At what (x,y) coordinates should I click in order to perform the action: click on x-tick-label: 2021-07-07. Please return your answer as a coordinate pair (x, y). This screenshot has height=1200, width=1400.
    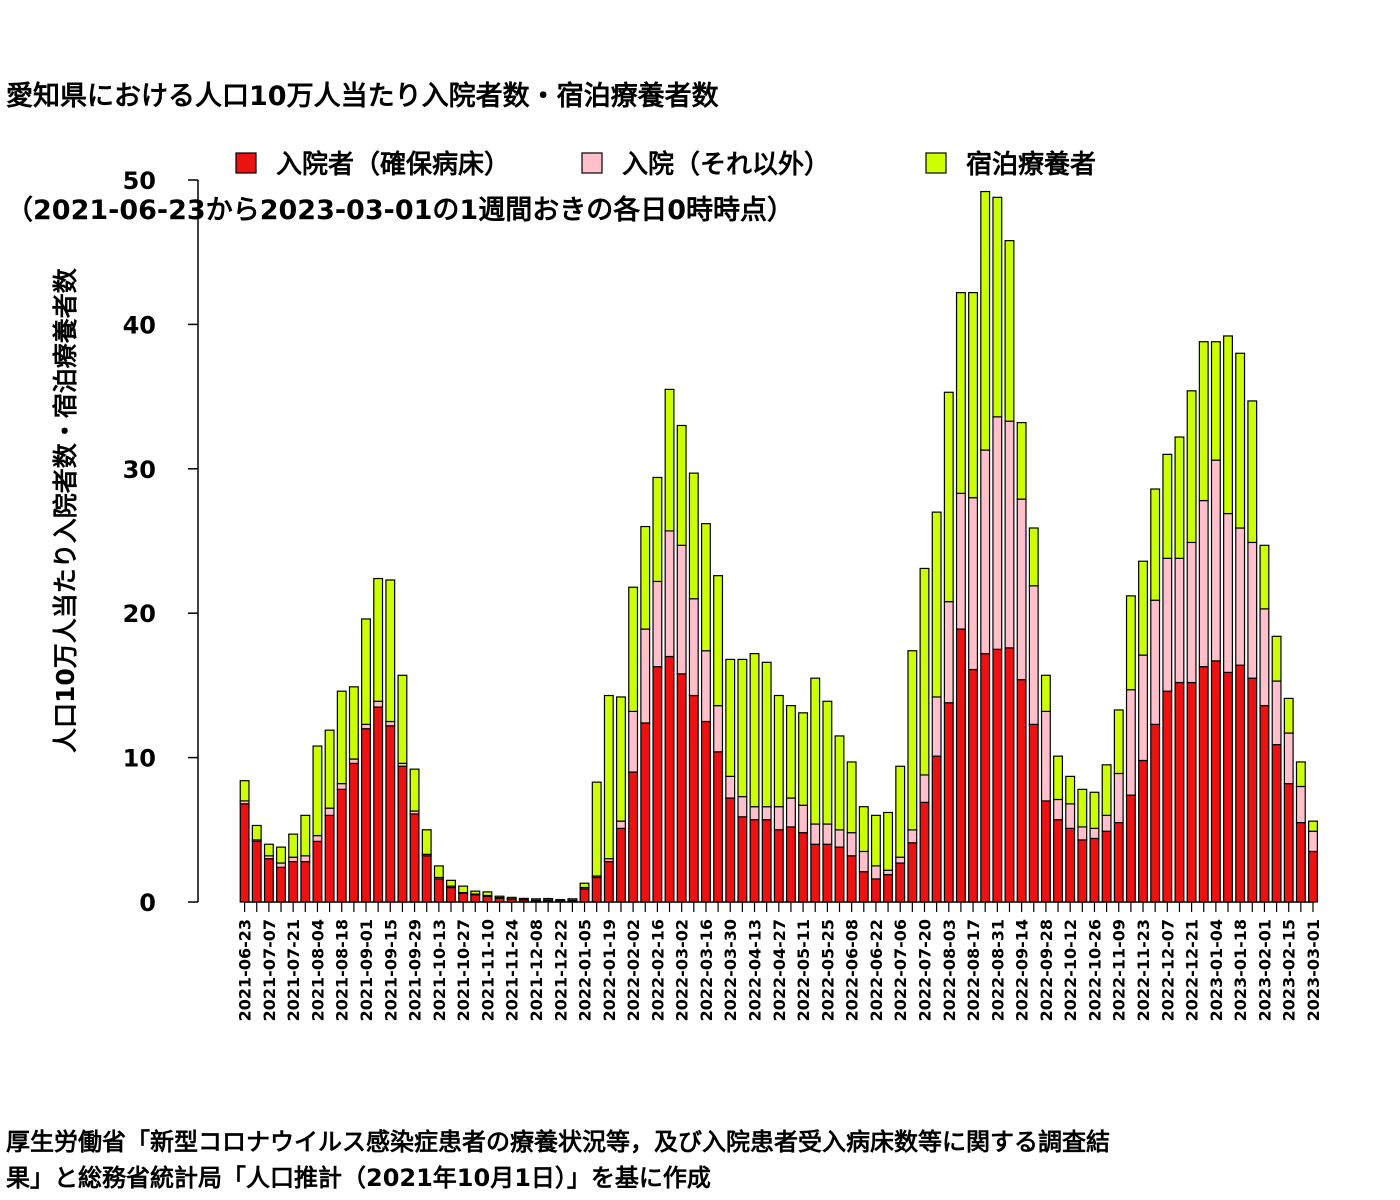
    Looking at the image, I should click on (269, 970).